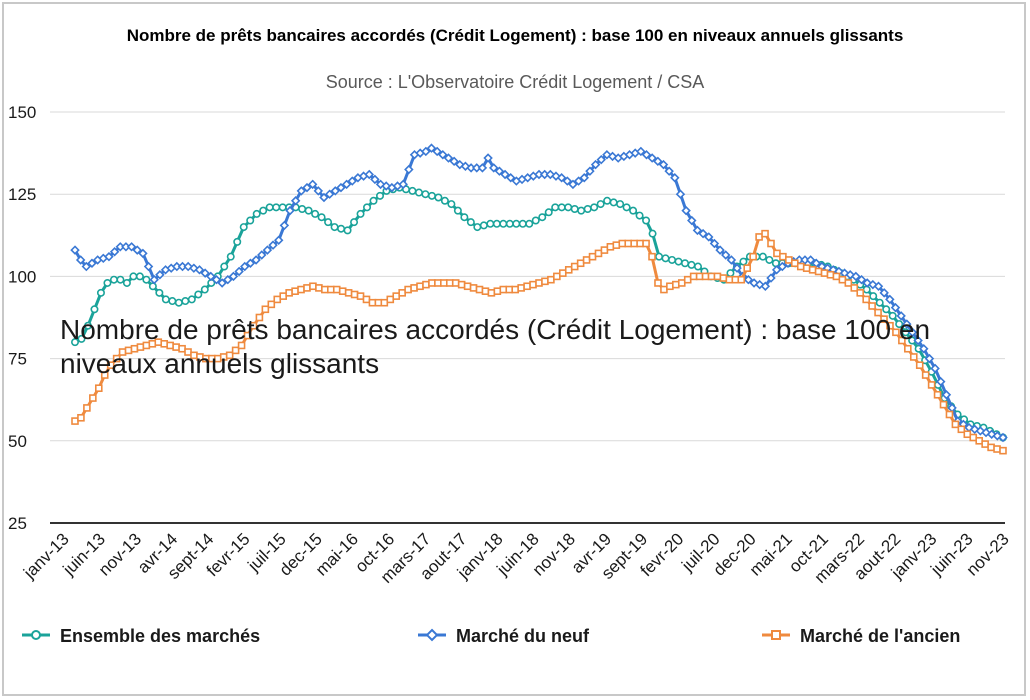  Describe the element at coordinates (22, 276) in the screenshot. I see `y-tick-label: 100` at that location.